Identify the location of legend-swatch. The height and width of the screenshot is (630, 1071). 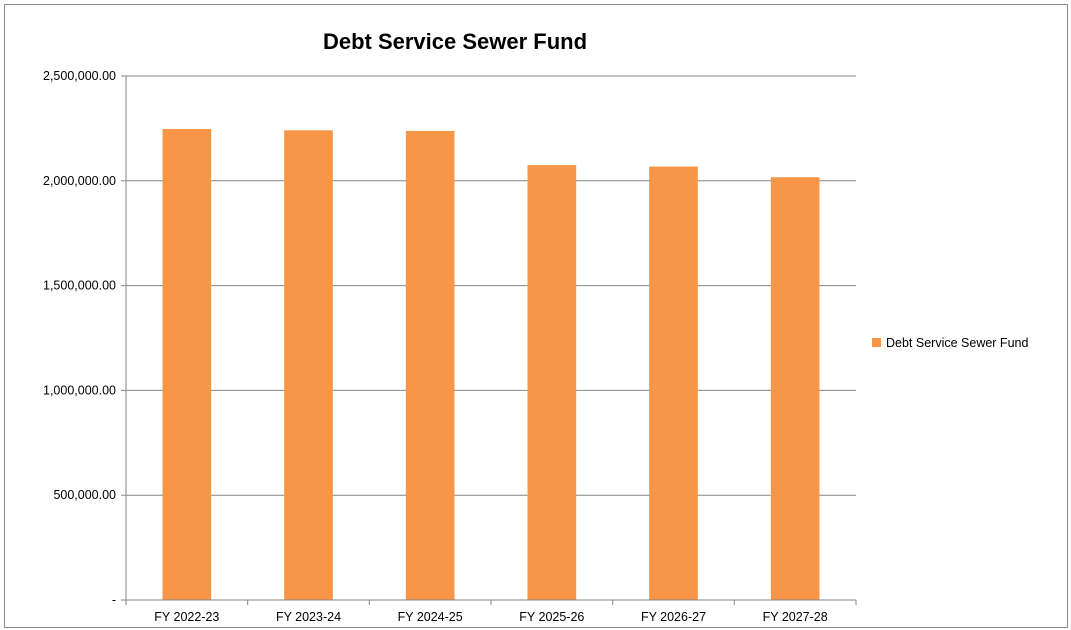
(876, 342).